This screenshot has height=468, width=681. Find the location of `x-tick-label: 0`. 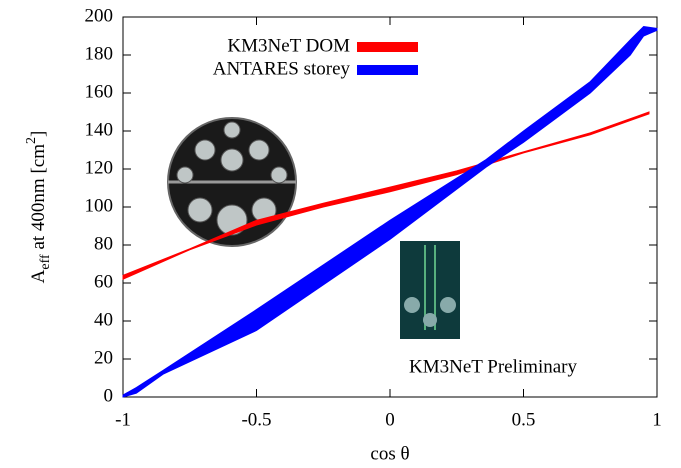

x-tick-label: 0 is located at coordinates (390, 419).